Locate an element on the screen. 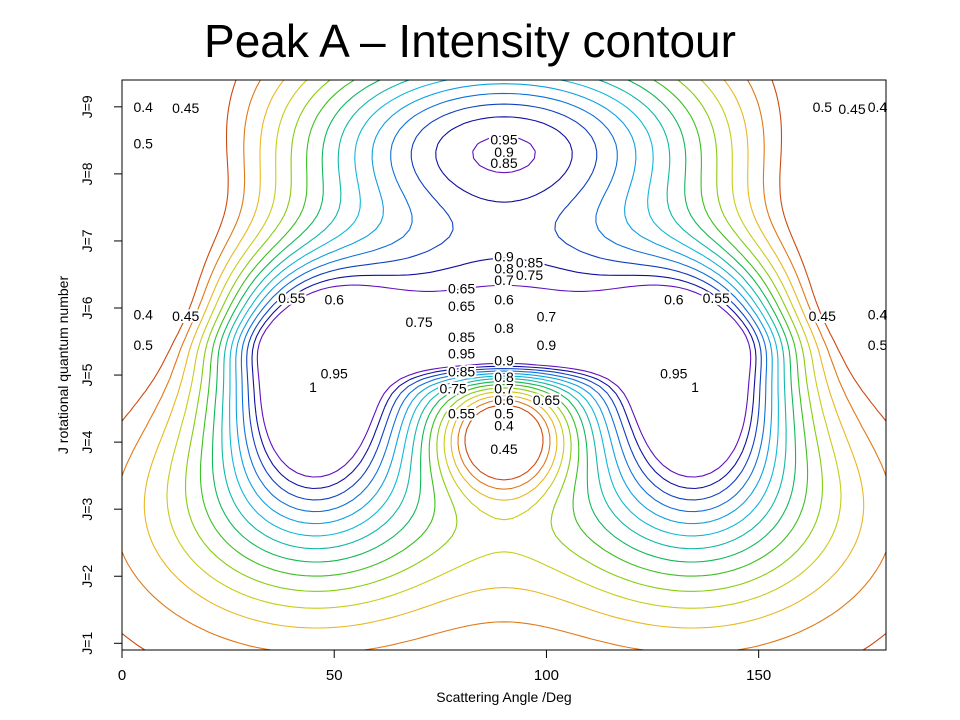 This screenshot has height=720, width=960. y-tick-label: J=5 is located at coordinates (87, 374).